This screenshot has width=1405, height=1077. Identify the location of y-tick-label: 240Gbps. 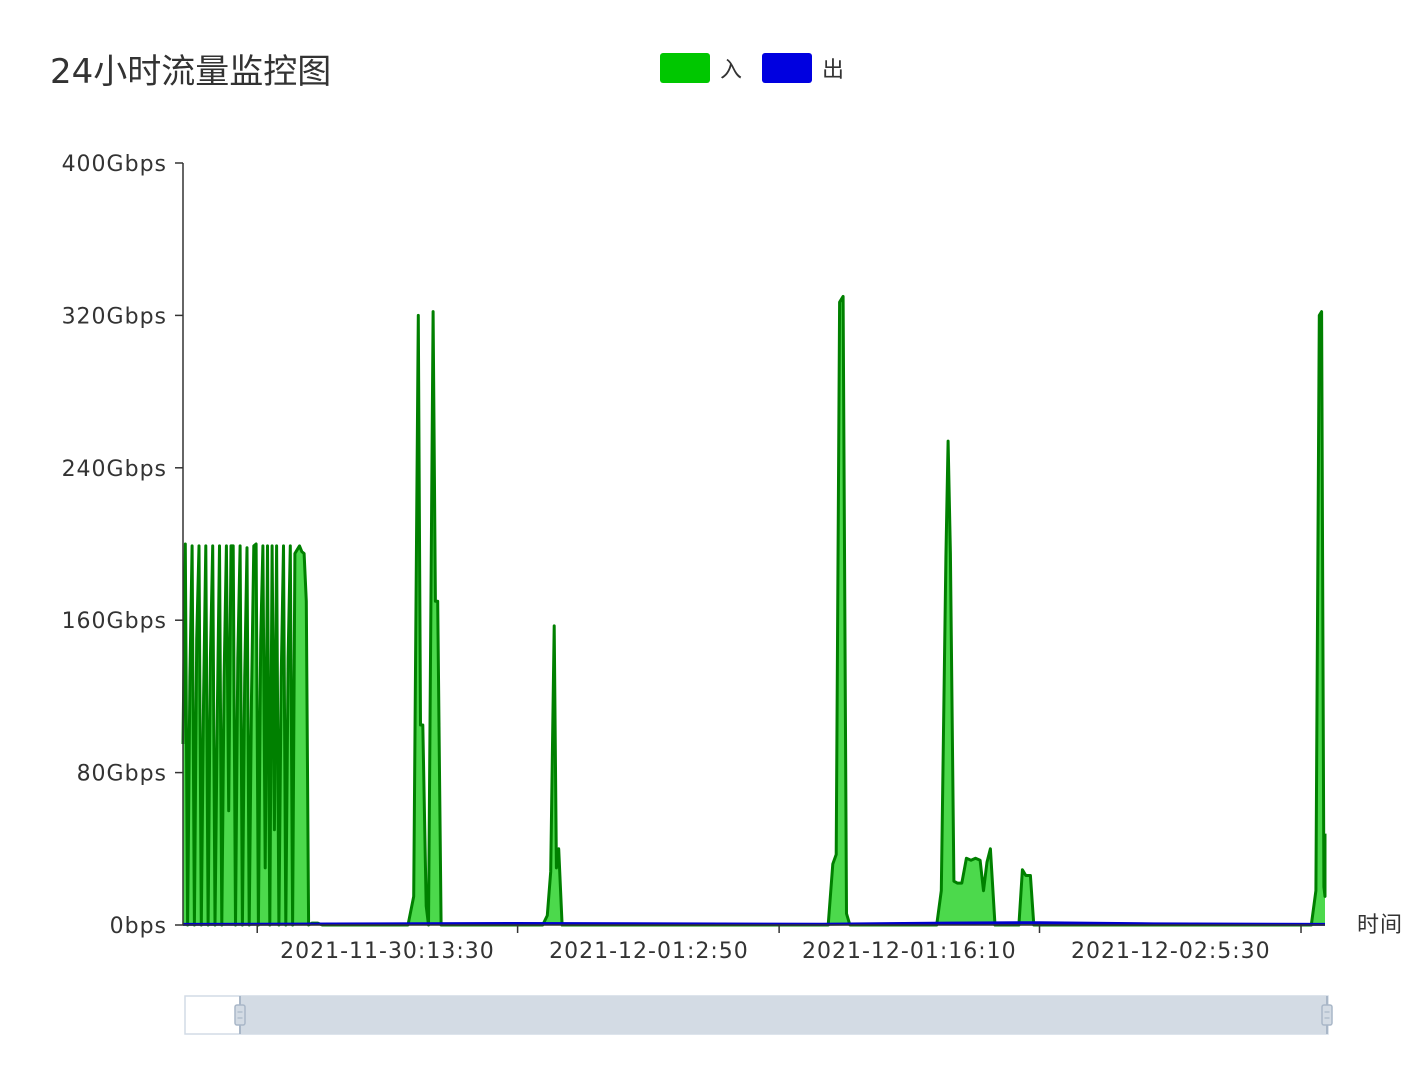
(114, 469).